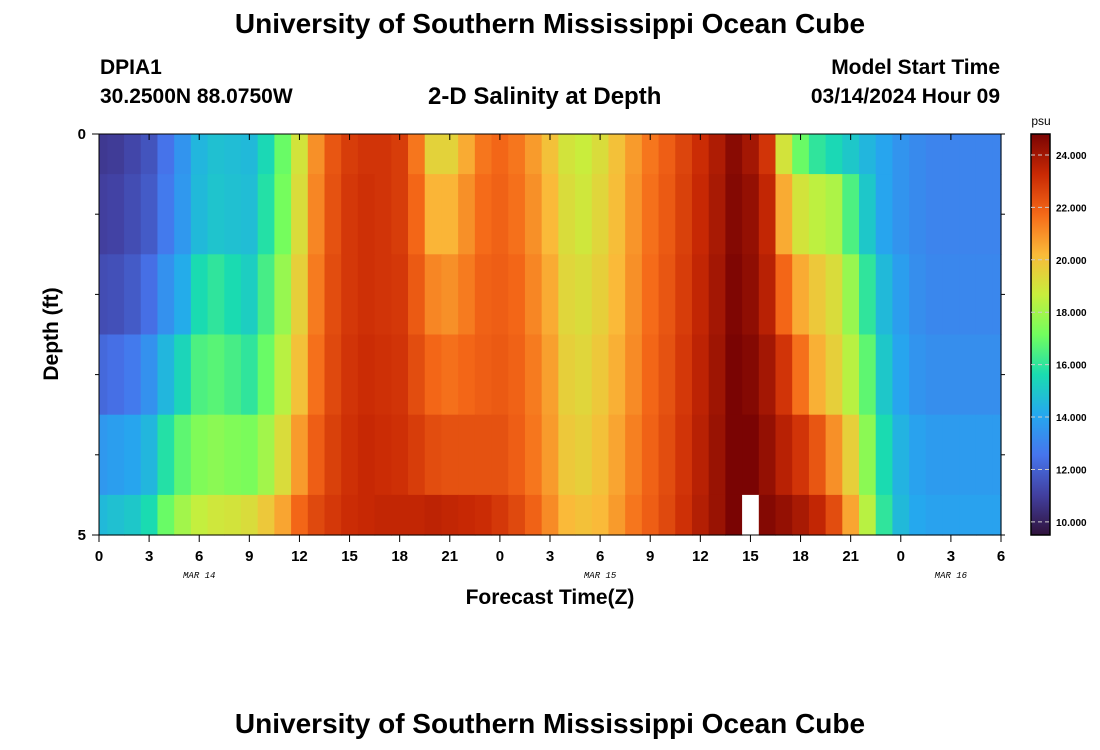 This screenshot has width=1100, height=750. What do you see at coordinates (1071, 470) in the screenshot?
I see `colorbar-tick-label: 12.000` at bounding box center [1071, 470].